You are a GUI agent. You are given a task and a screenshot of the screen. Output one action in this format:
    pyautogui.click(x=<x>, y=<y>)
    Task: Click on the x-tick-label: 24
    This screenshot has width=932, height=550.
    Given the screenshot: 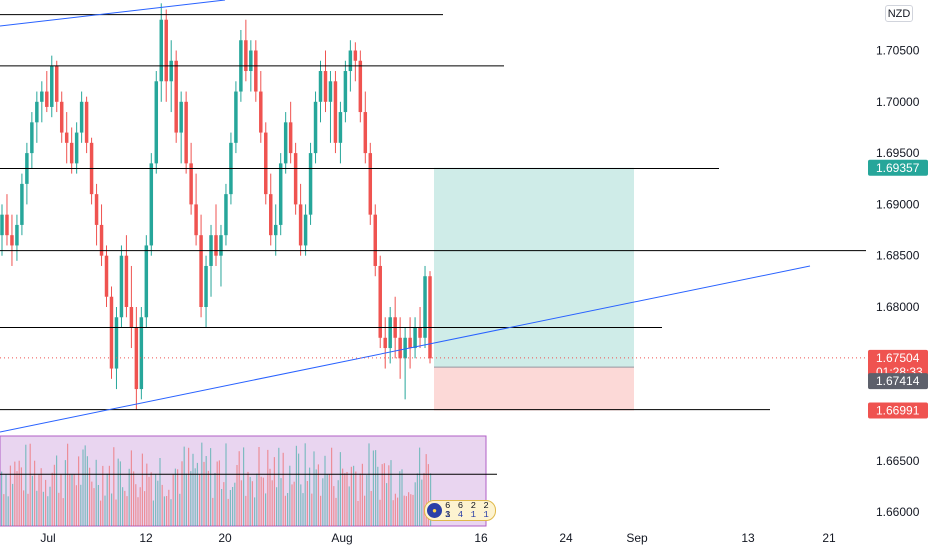 What is the action you would take?
    pyautogui.click(x=566, y=538)
    